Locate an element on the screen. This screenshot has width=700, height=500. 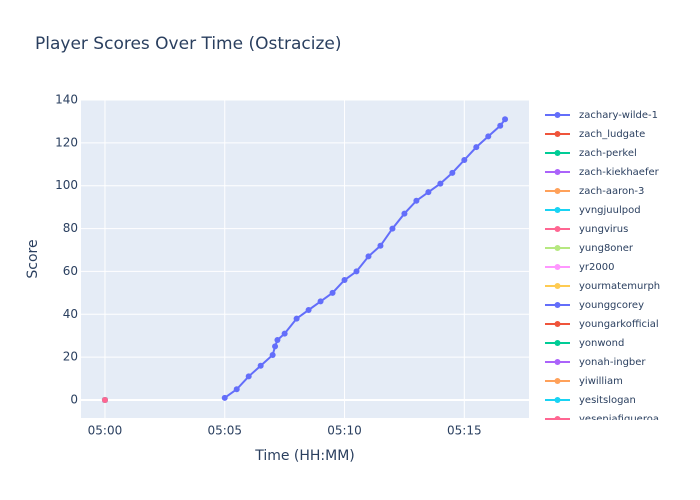
legend-label: zach_ludgate is located at coordinates (612, 134).